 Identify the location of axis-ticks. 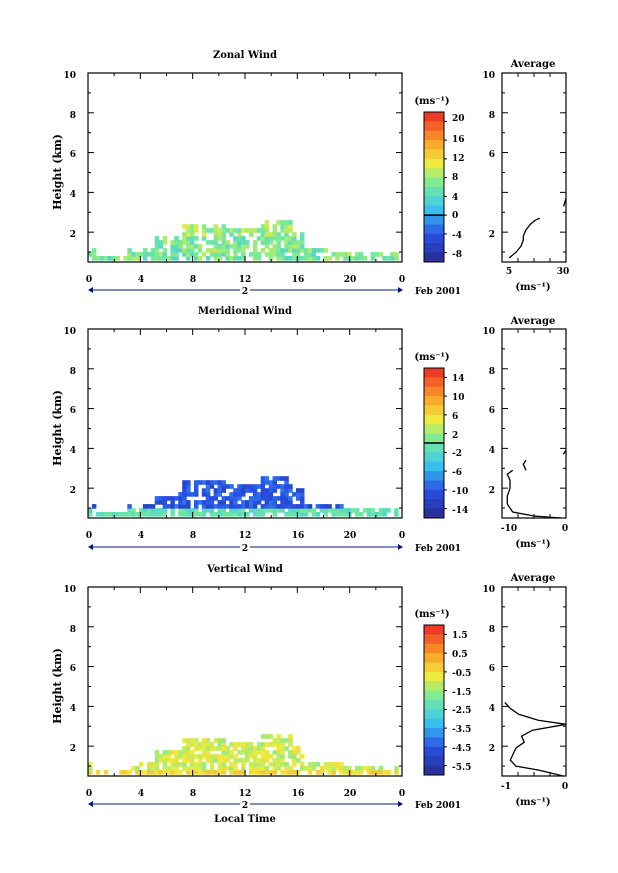
(245, 423).